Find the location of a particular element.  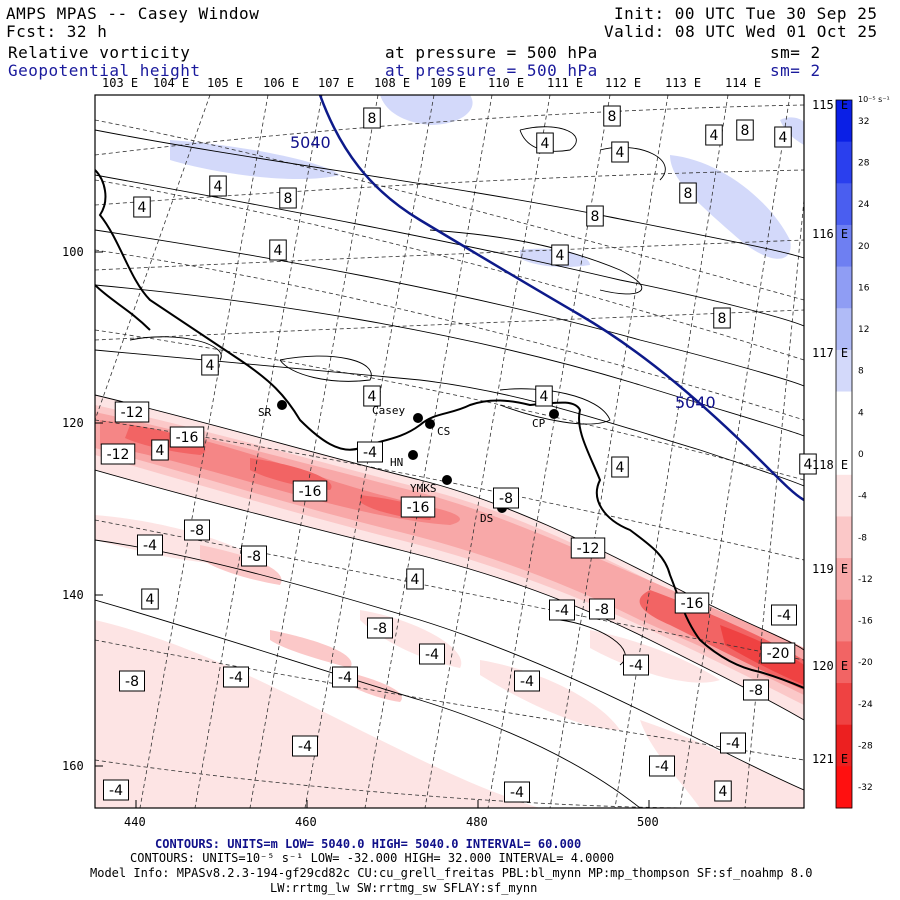

lon-label-right: 115 E is located at coordinates (830, 105).